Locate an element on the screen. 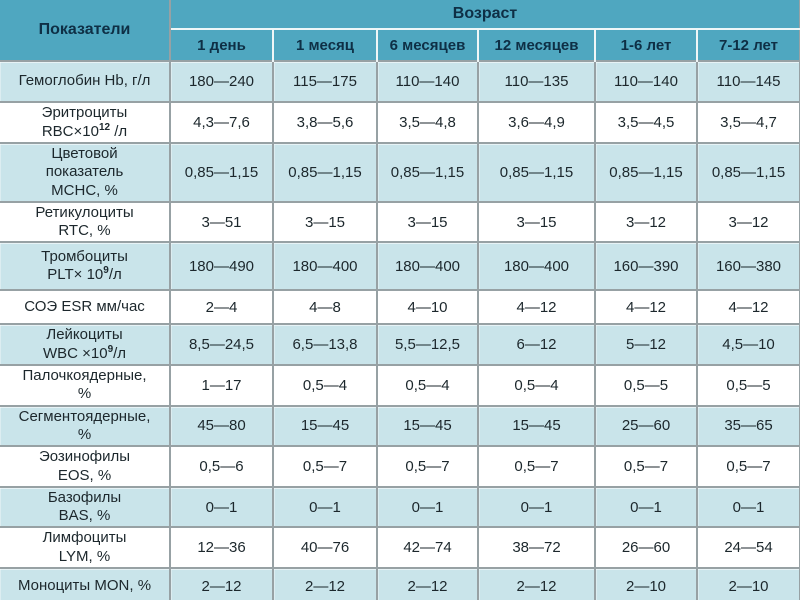 The width and height of the screenshot is (800, 600). value-cell: 4—10 is located at coordinates (427, 307).